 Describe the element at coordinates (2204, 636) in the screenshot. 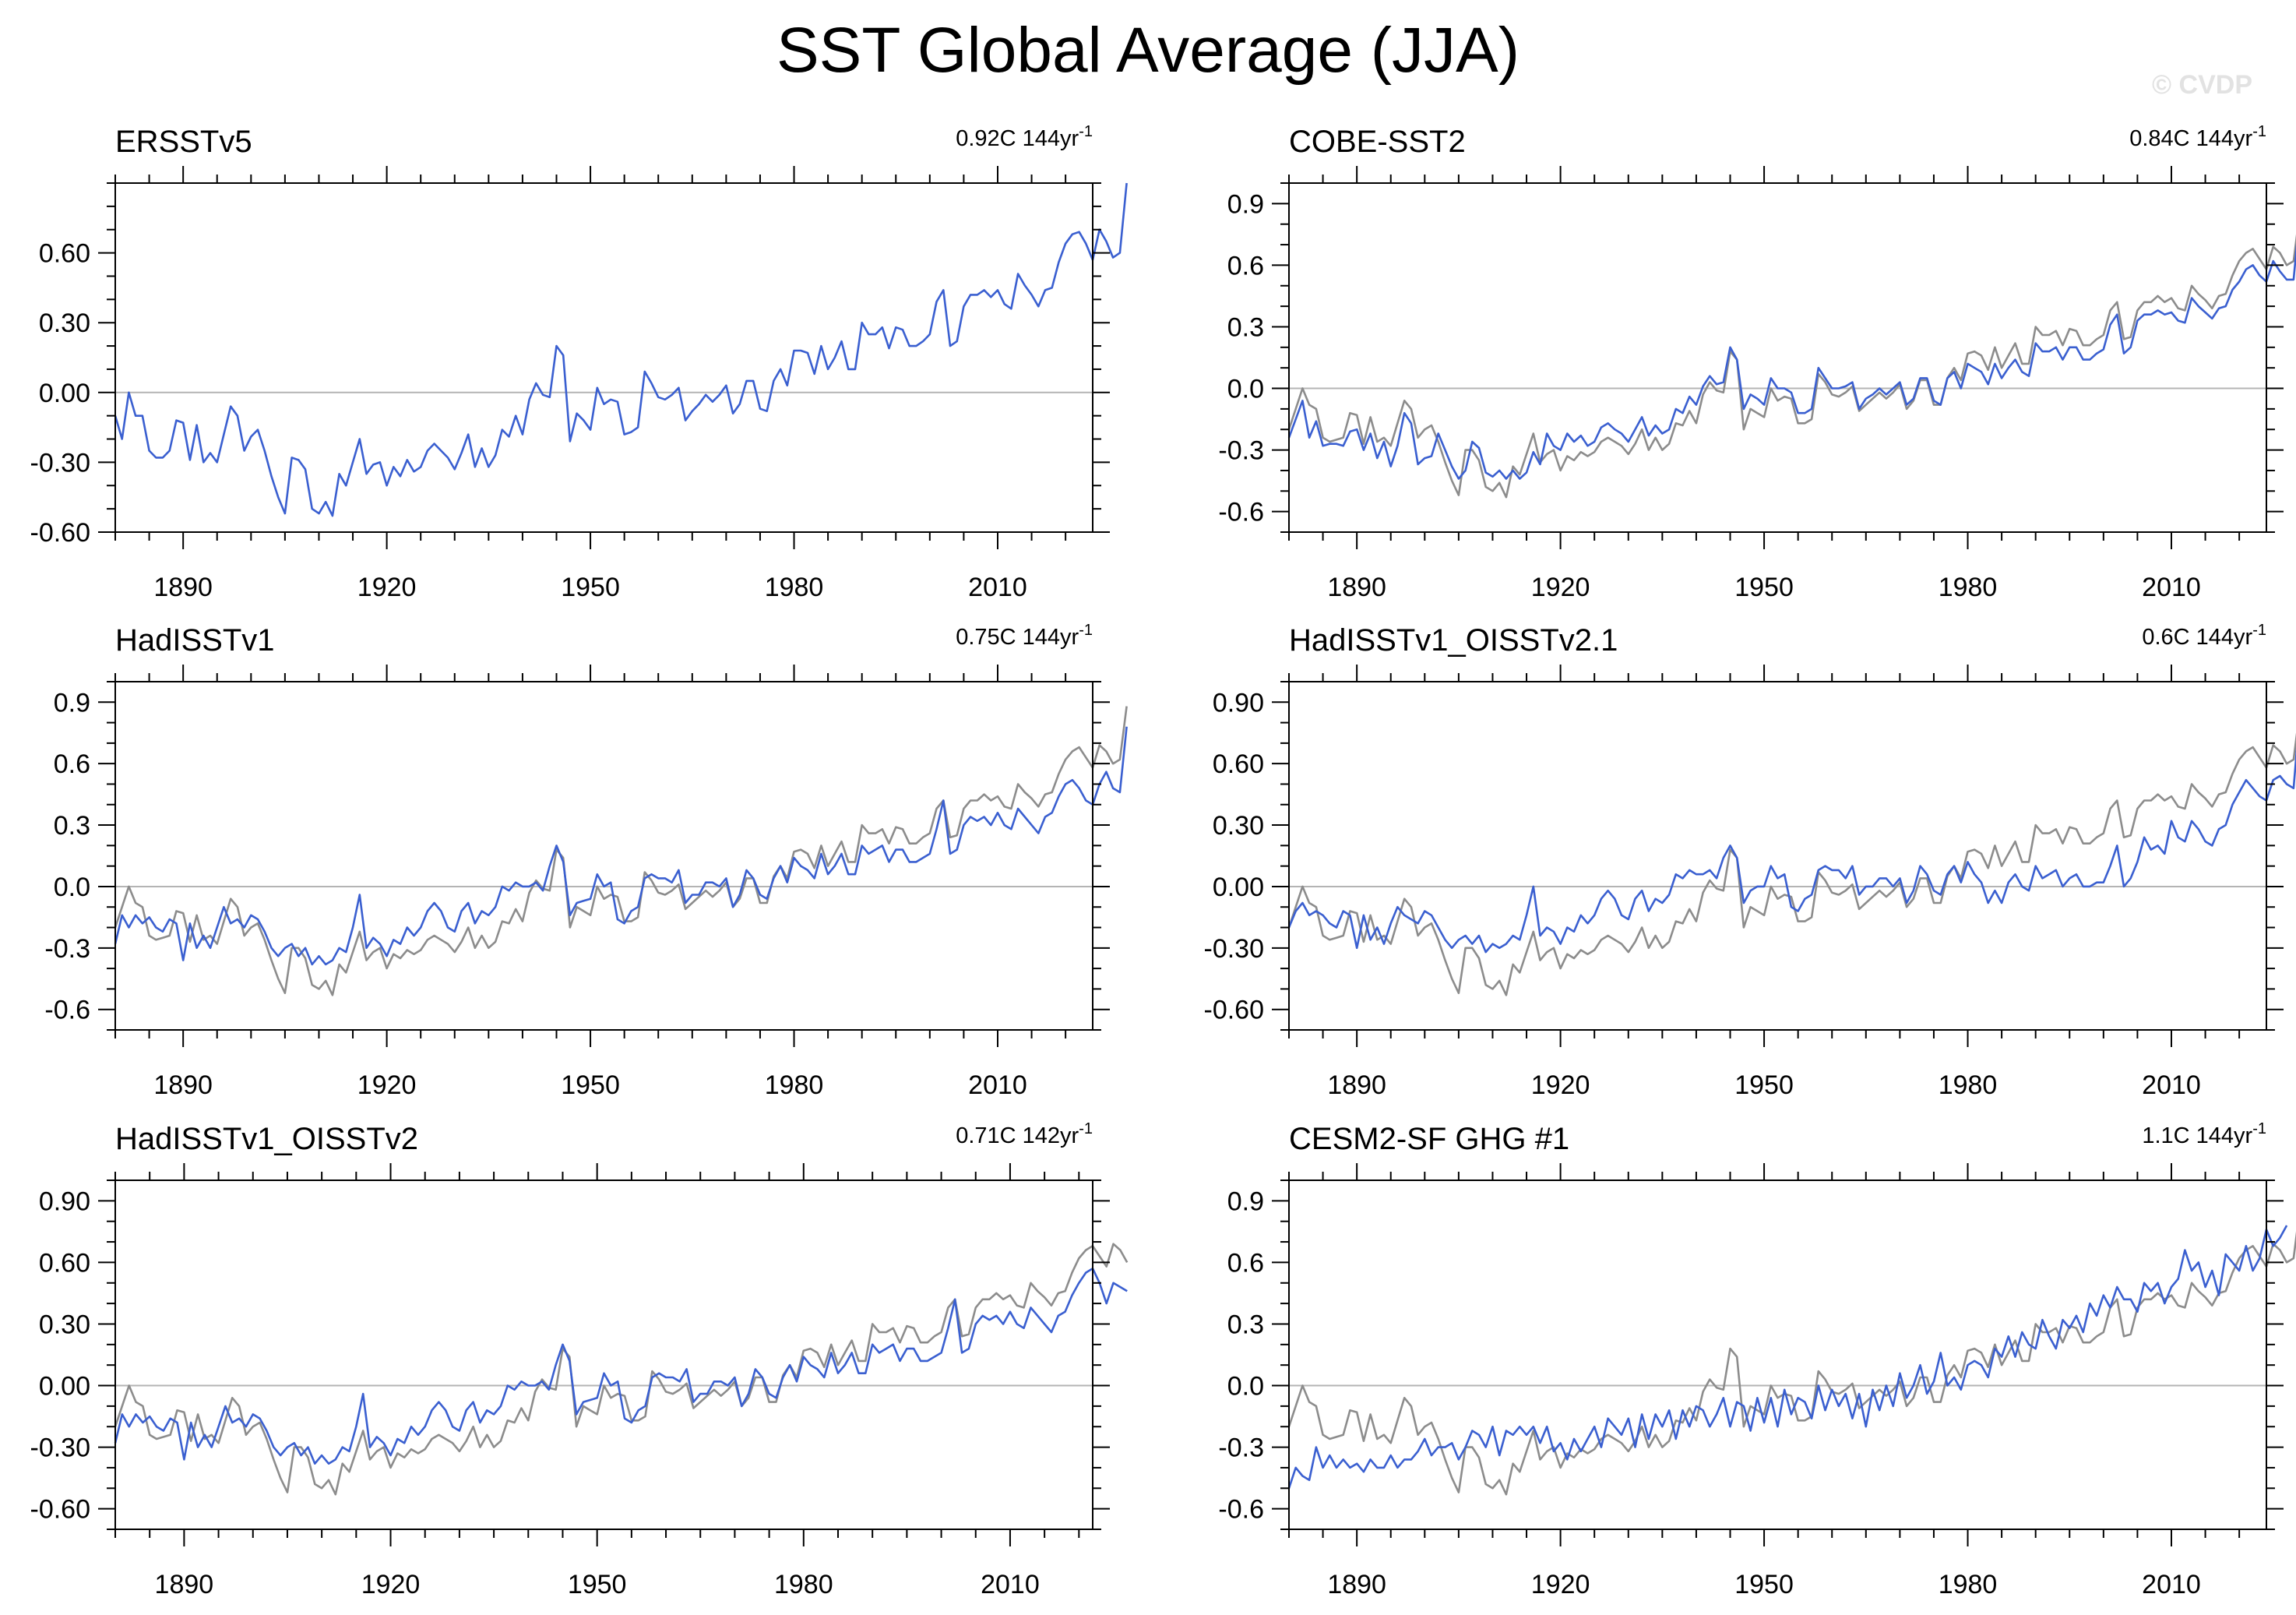

I see `trend-label: 0.6C 144yr-1` at that location.